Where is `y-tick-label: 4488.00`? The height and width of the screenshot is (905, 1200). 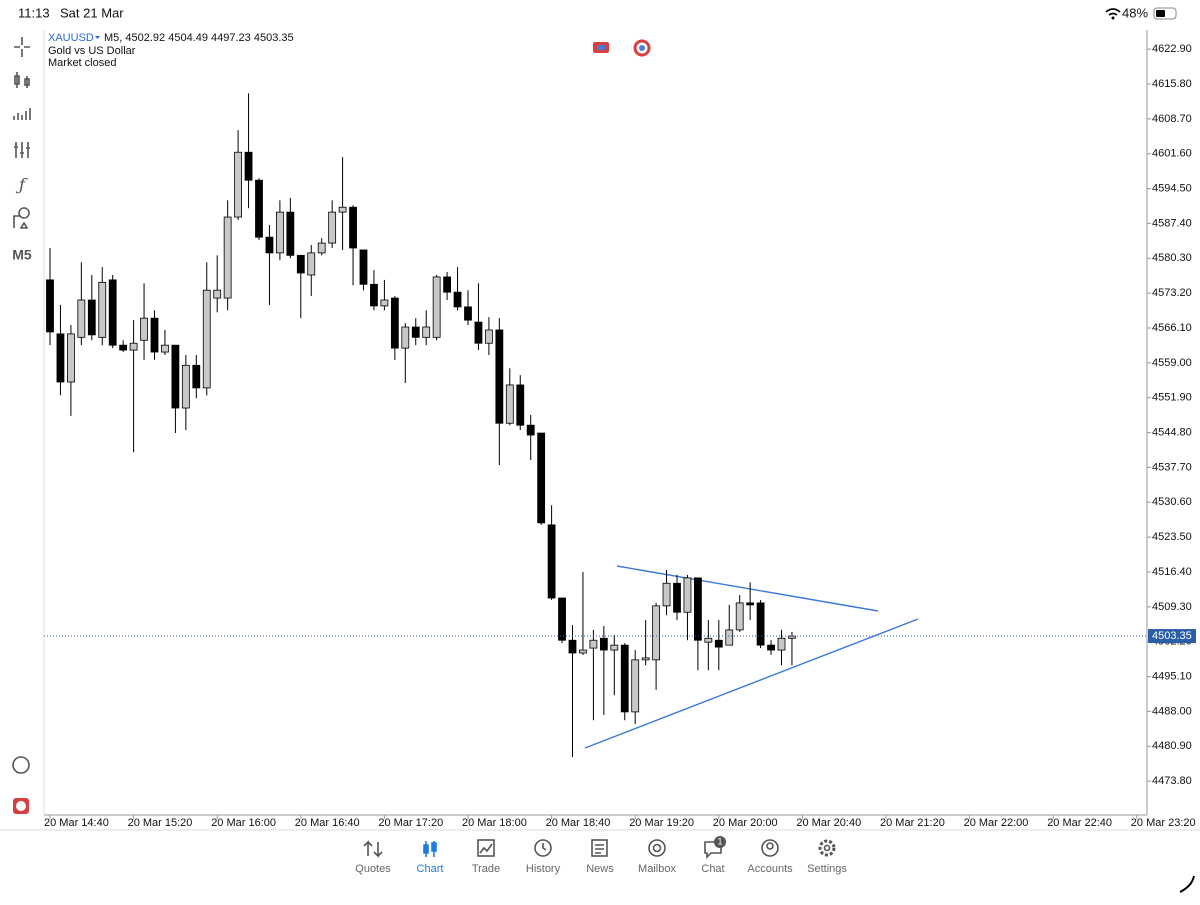
y-tick-label: 4488.00 is located at coordinates (1172, 711).